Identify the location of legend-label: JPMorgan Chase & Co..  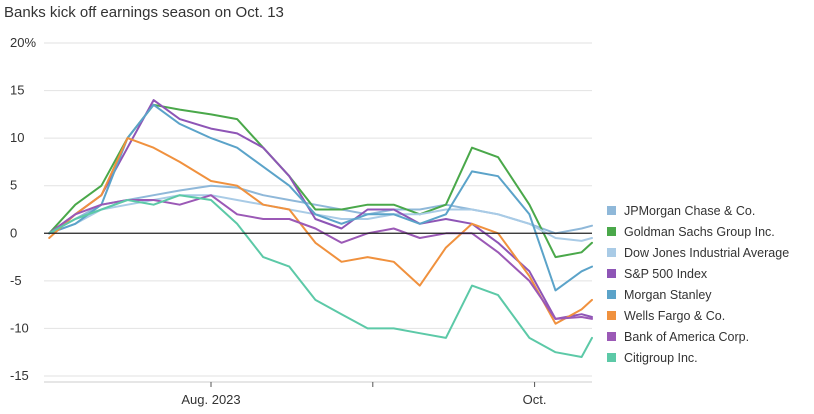
(689, 211).